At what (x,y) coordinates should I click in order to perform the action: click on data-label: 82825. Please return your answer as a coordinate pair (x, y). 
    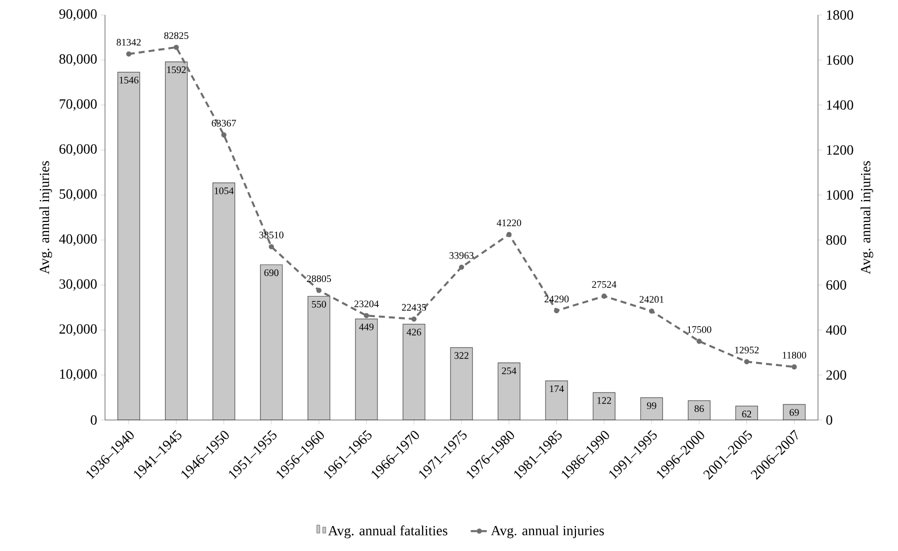
    Looking at the image, I should click on (176, 35).